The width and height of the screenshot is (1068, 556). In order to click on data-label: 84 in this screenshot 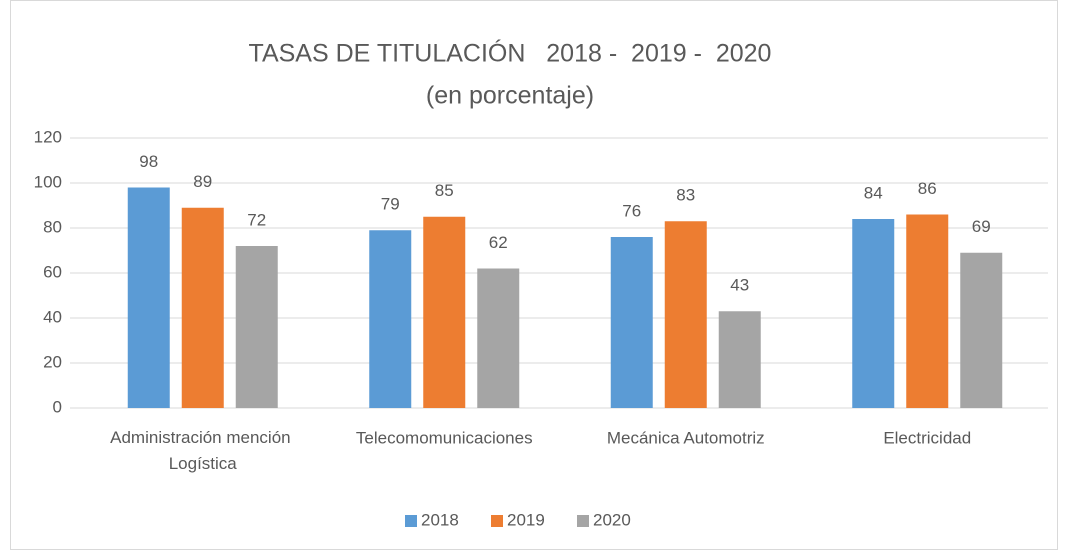, I will do `click(873, 192)`.